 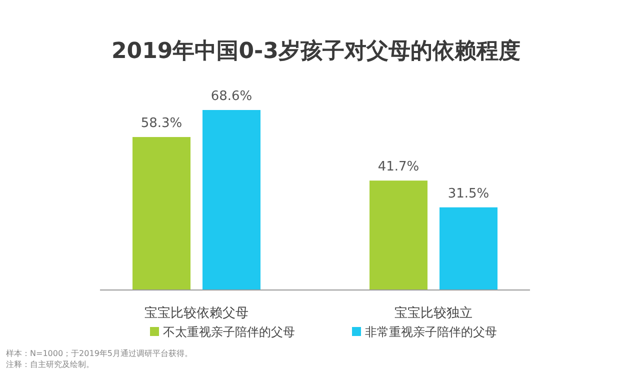 I want to click on legend-label: 非常重视亲子陪伴的父母, so click(x=431, y=332).